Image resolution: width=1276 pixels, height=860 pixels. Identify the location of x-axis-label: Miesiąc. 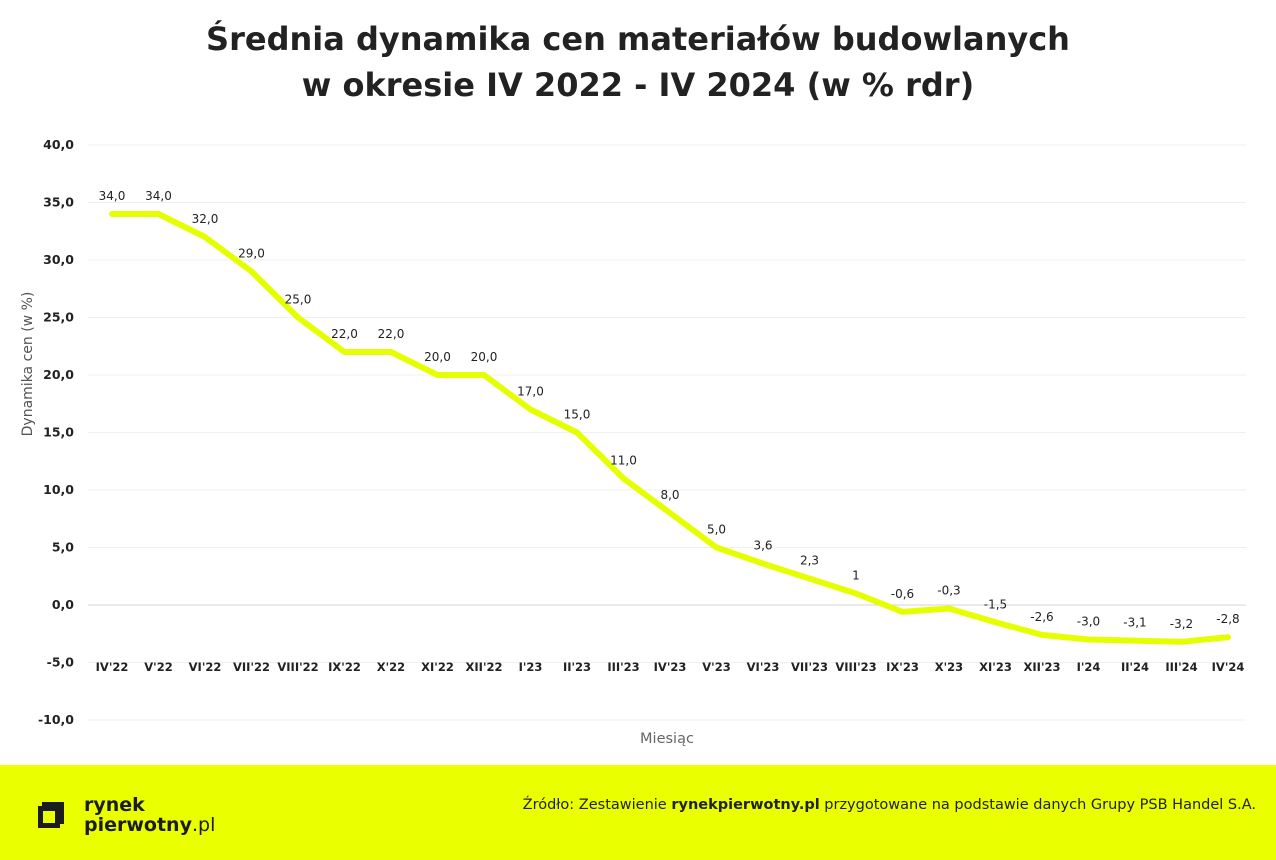
(667, 739).